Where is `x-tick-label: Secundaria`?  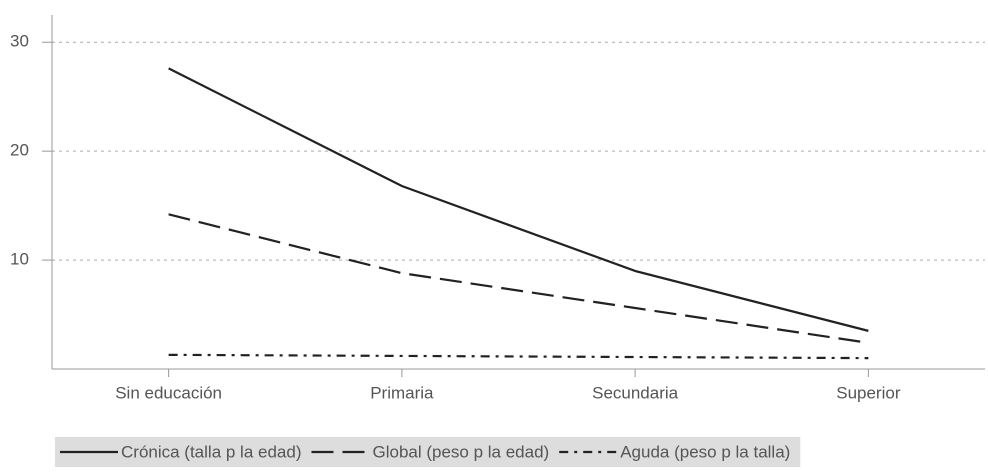 x-tick-label: Secundaria is located at coordinates (635, 392).